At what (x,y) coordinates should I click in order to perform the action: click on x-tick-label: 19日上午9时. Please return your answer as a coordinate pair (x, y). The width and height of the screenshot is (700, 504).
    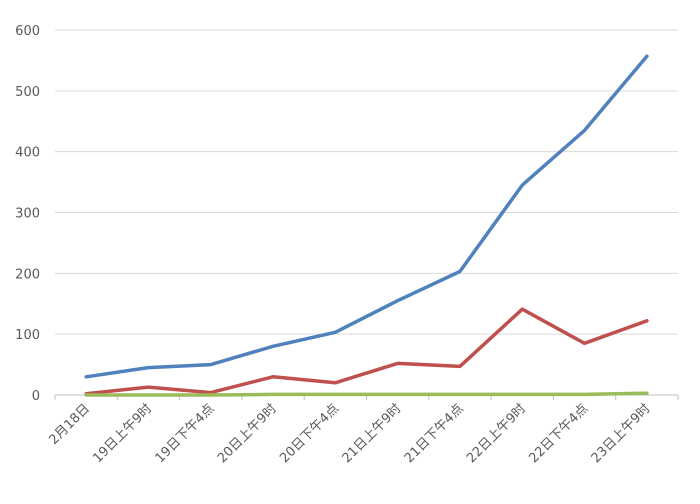
    Looking at the image, I should click on (122, 433).